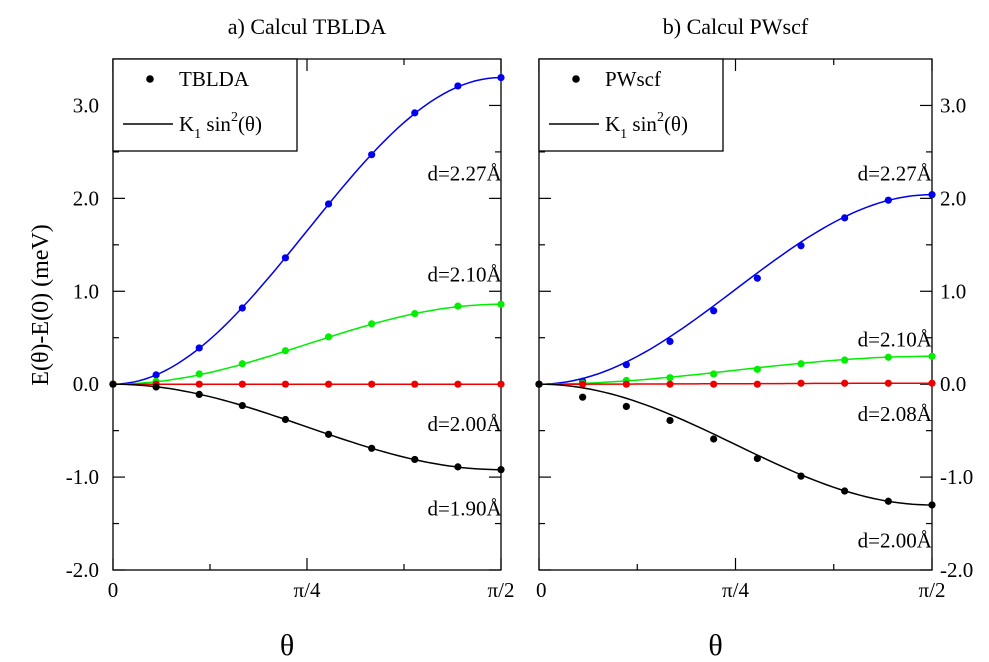 This screenshot has height=662, width=989. I want to click on series-label: d=2.08Å, so click(895, 414).